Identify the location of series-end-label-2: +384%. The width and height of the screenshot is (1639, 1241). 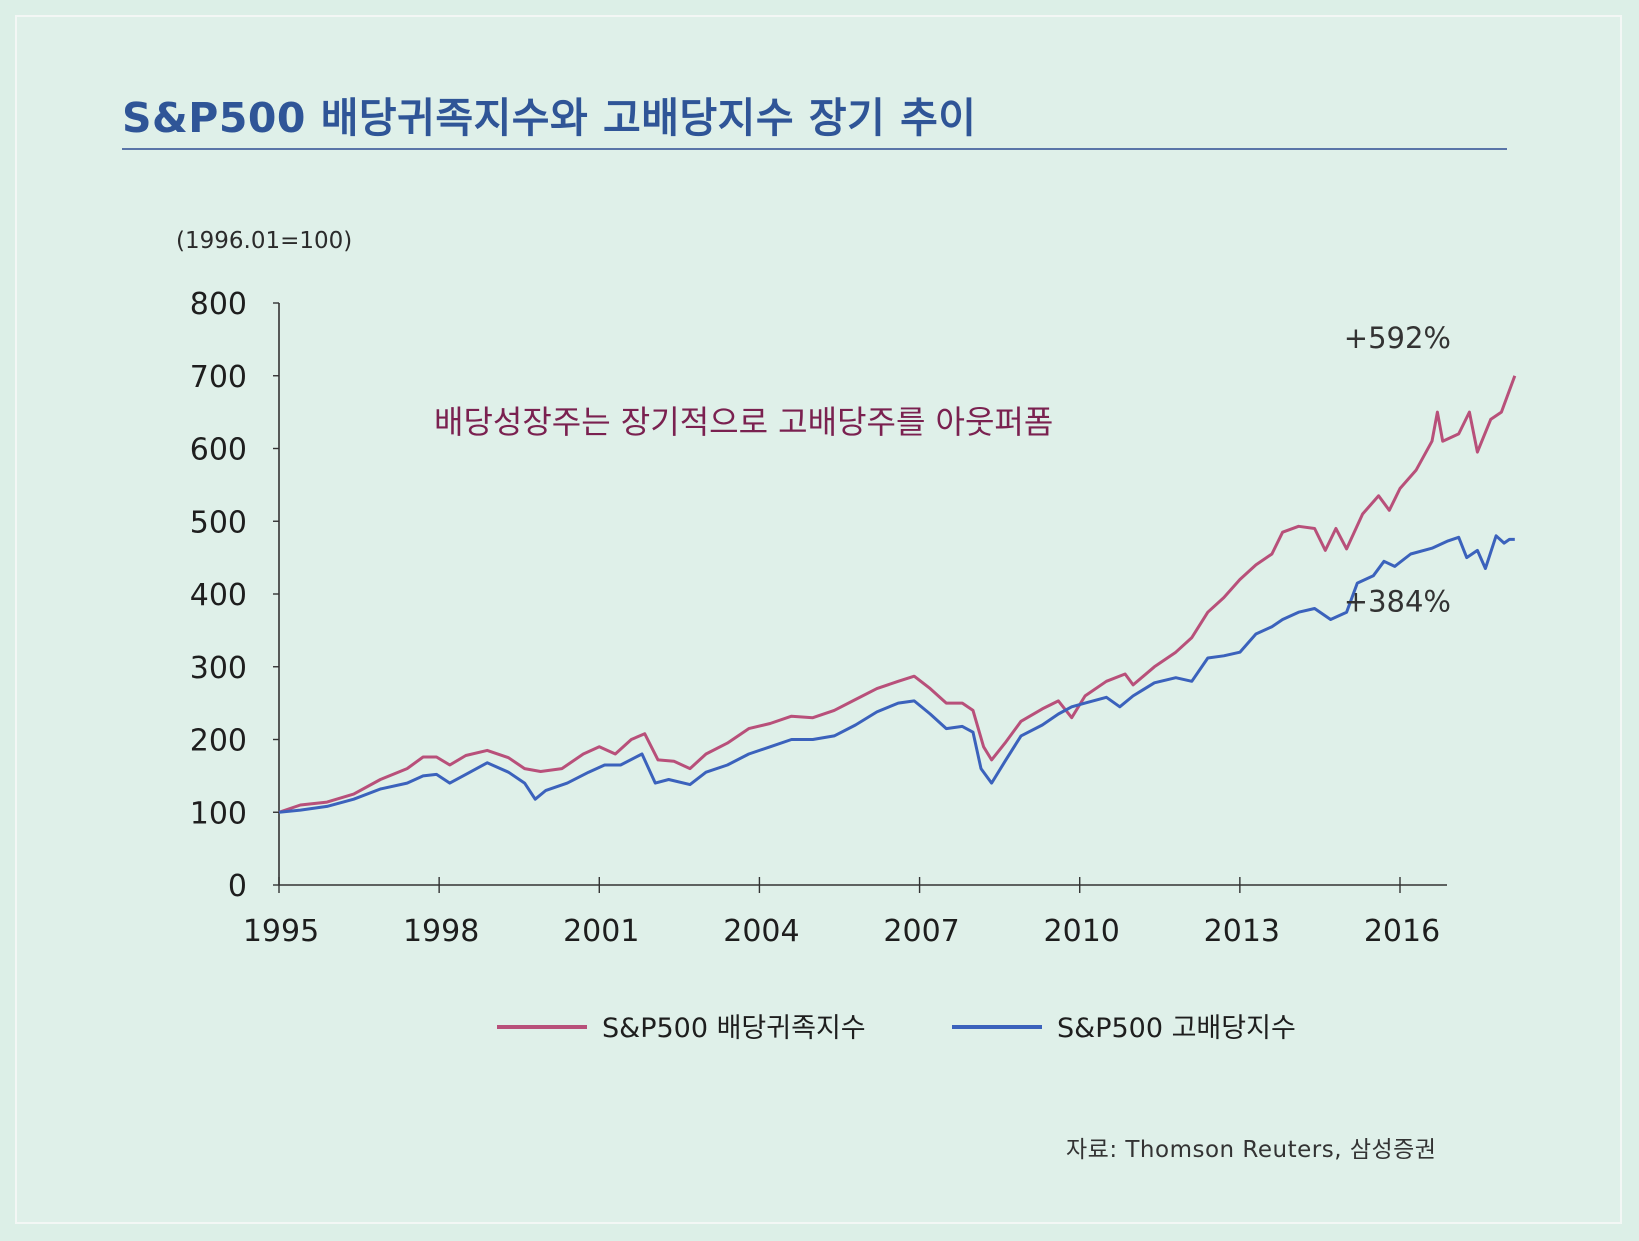
(1397, 601).